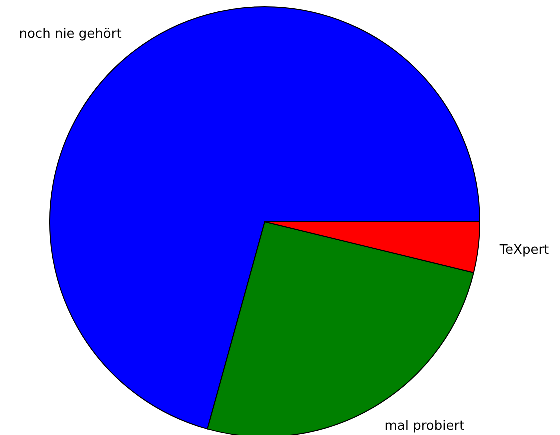 The width and height of the screenshot is (560, 435). Describe the element at coordinates (70, 34) in the screenshot. I see `slice-label: noch nie gehört` at that location.